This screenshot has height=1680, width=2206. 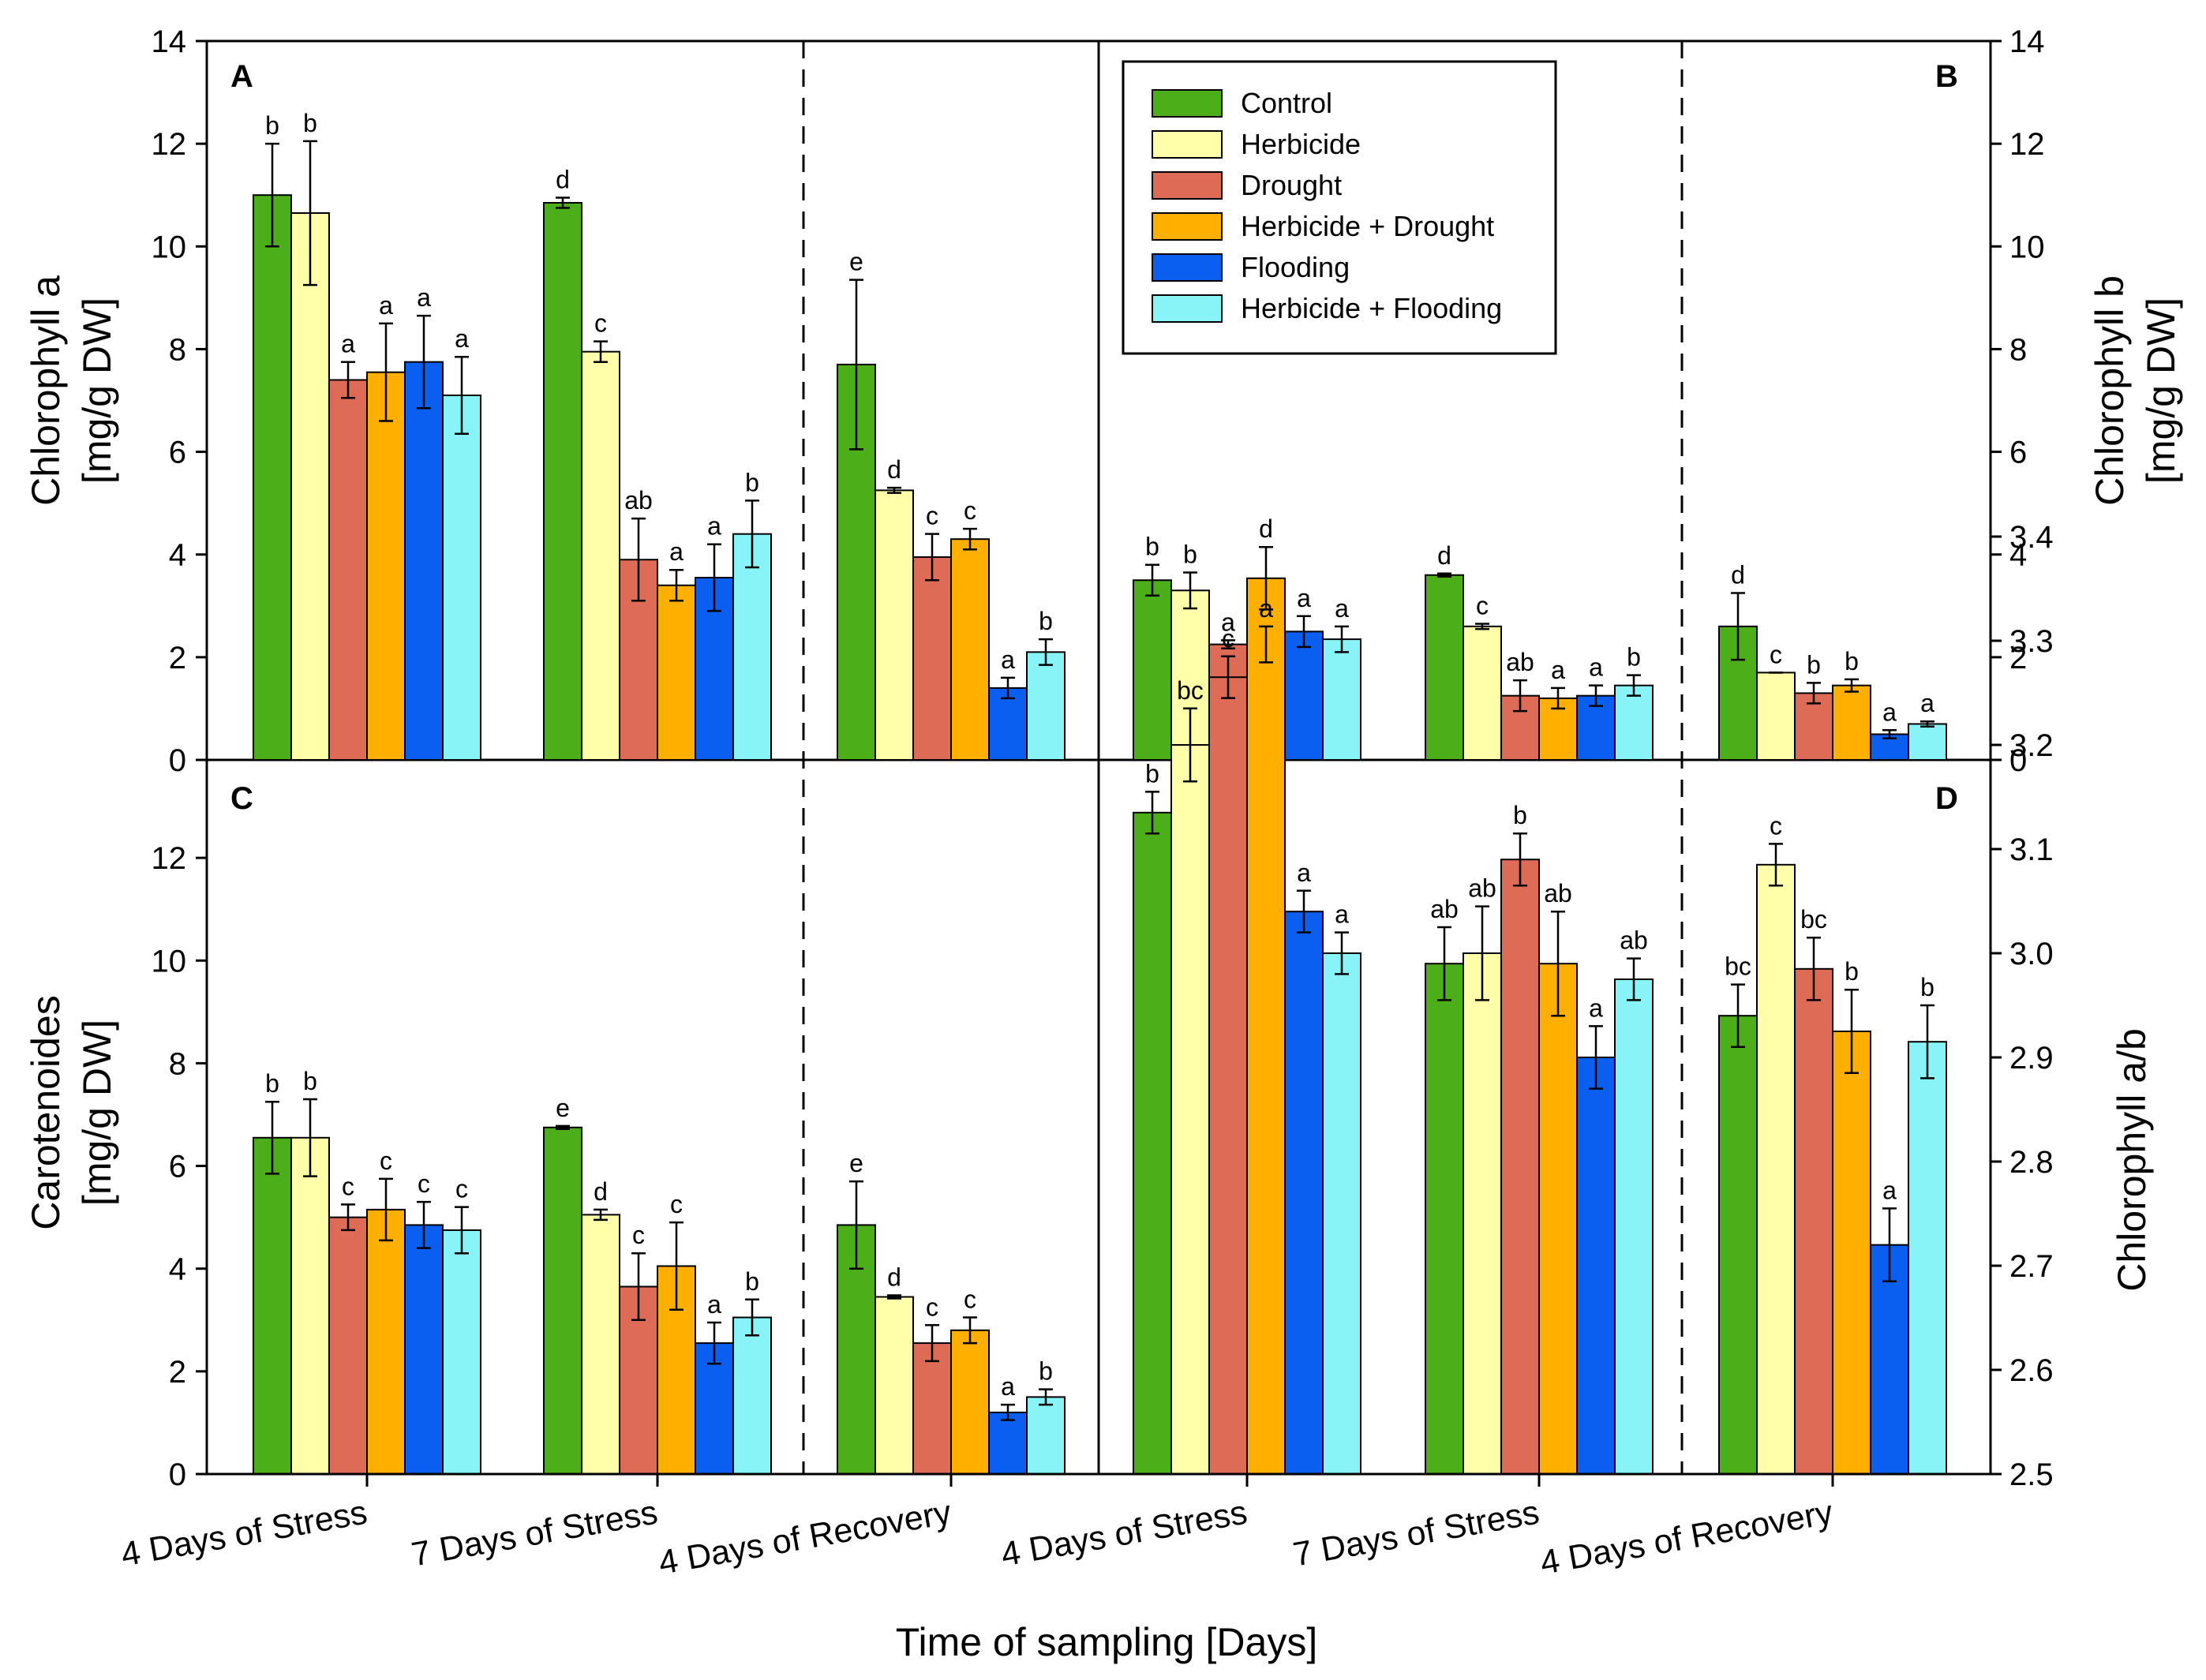 What do you see at coordinates (2132, 1160) in the screenshot?
I see `y-axis-title-d: Chlorophyll a/b` at bounding box center [2132, 1160].